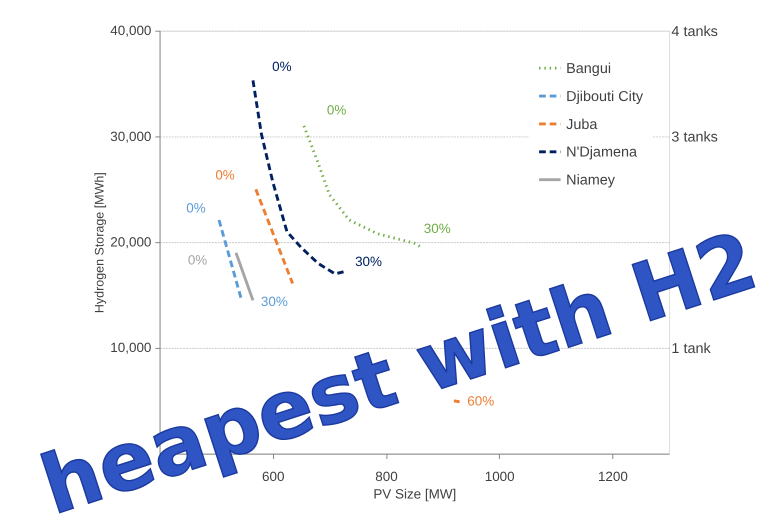 The image size is (769, 523). What do you see at coordinates (602, 152) in the screenshot?
I see `legend-label: N'Djamena` at bounding box center [602, 152].